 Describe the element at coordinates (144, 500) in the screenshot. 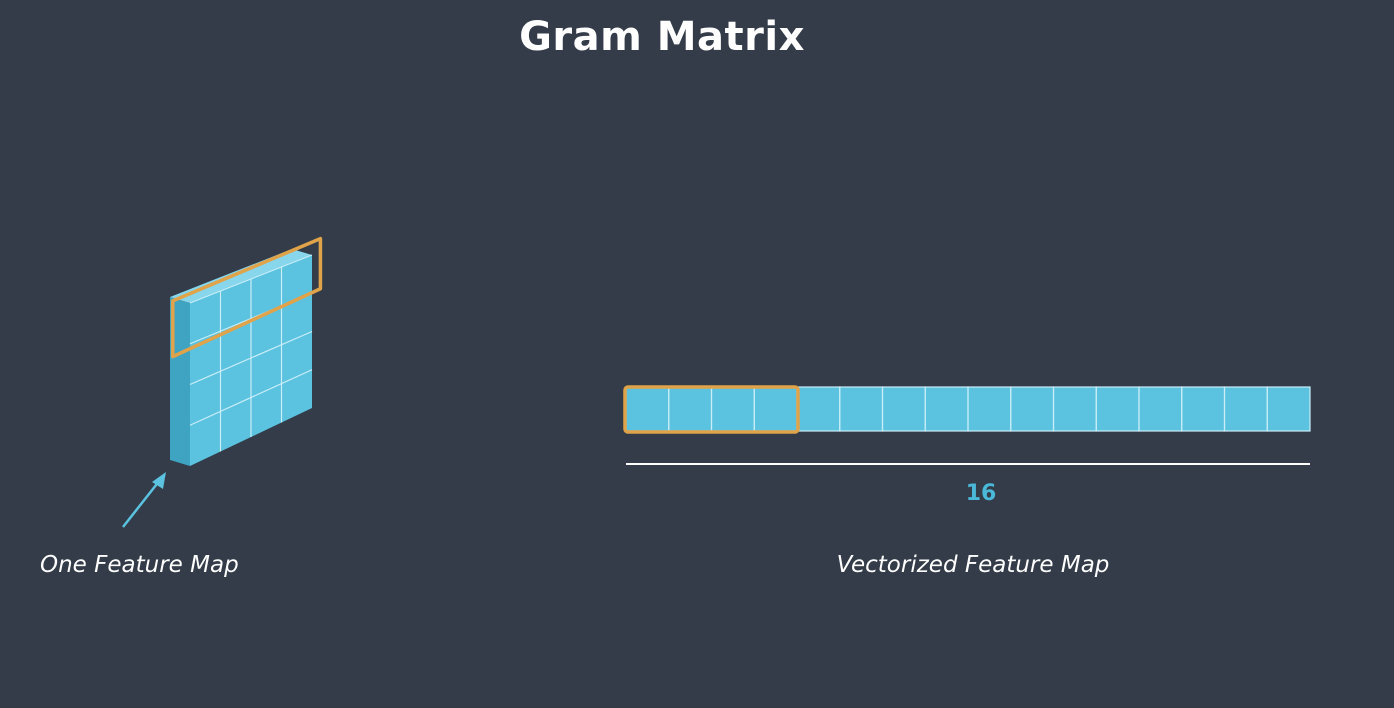

I see `arrow-icon` at that location.